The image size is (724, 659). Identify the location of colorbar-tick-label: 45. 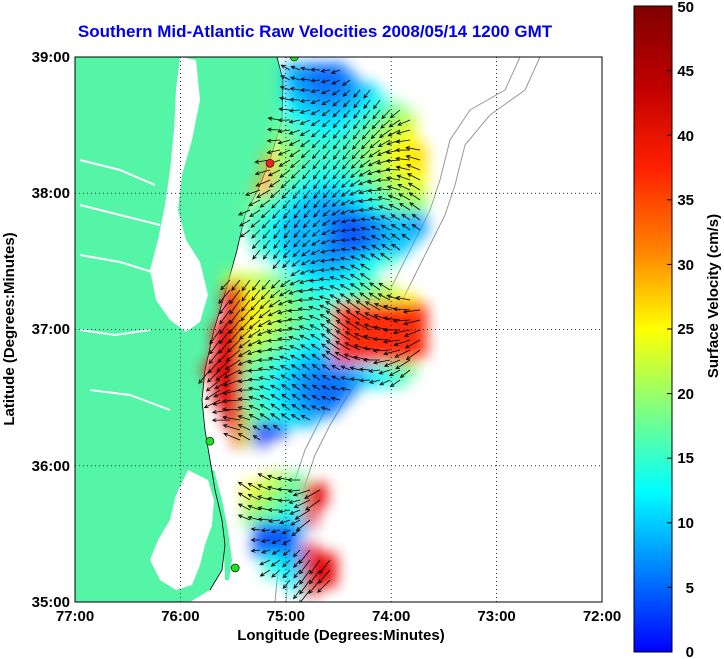
(685, 71).